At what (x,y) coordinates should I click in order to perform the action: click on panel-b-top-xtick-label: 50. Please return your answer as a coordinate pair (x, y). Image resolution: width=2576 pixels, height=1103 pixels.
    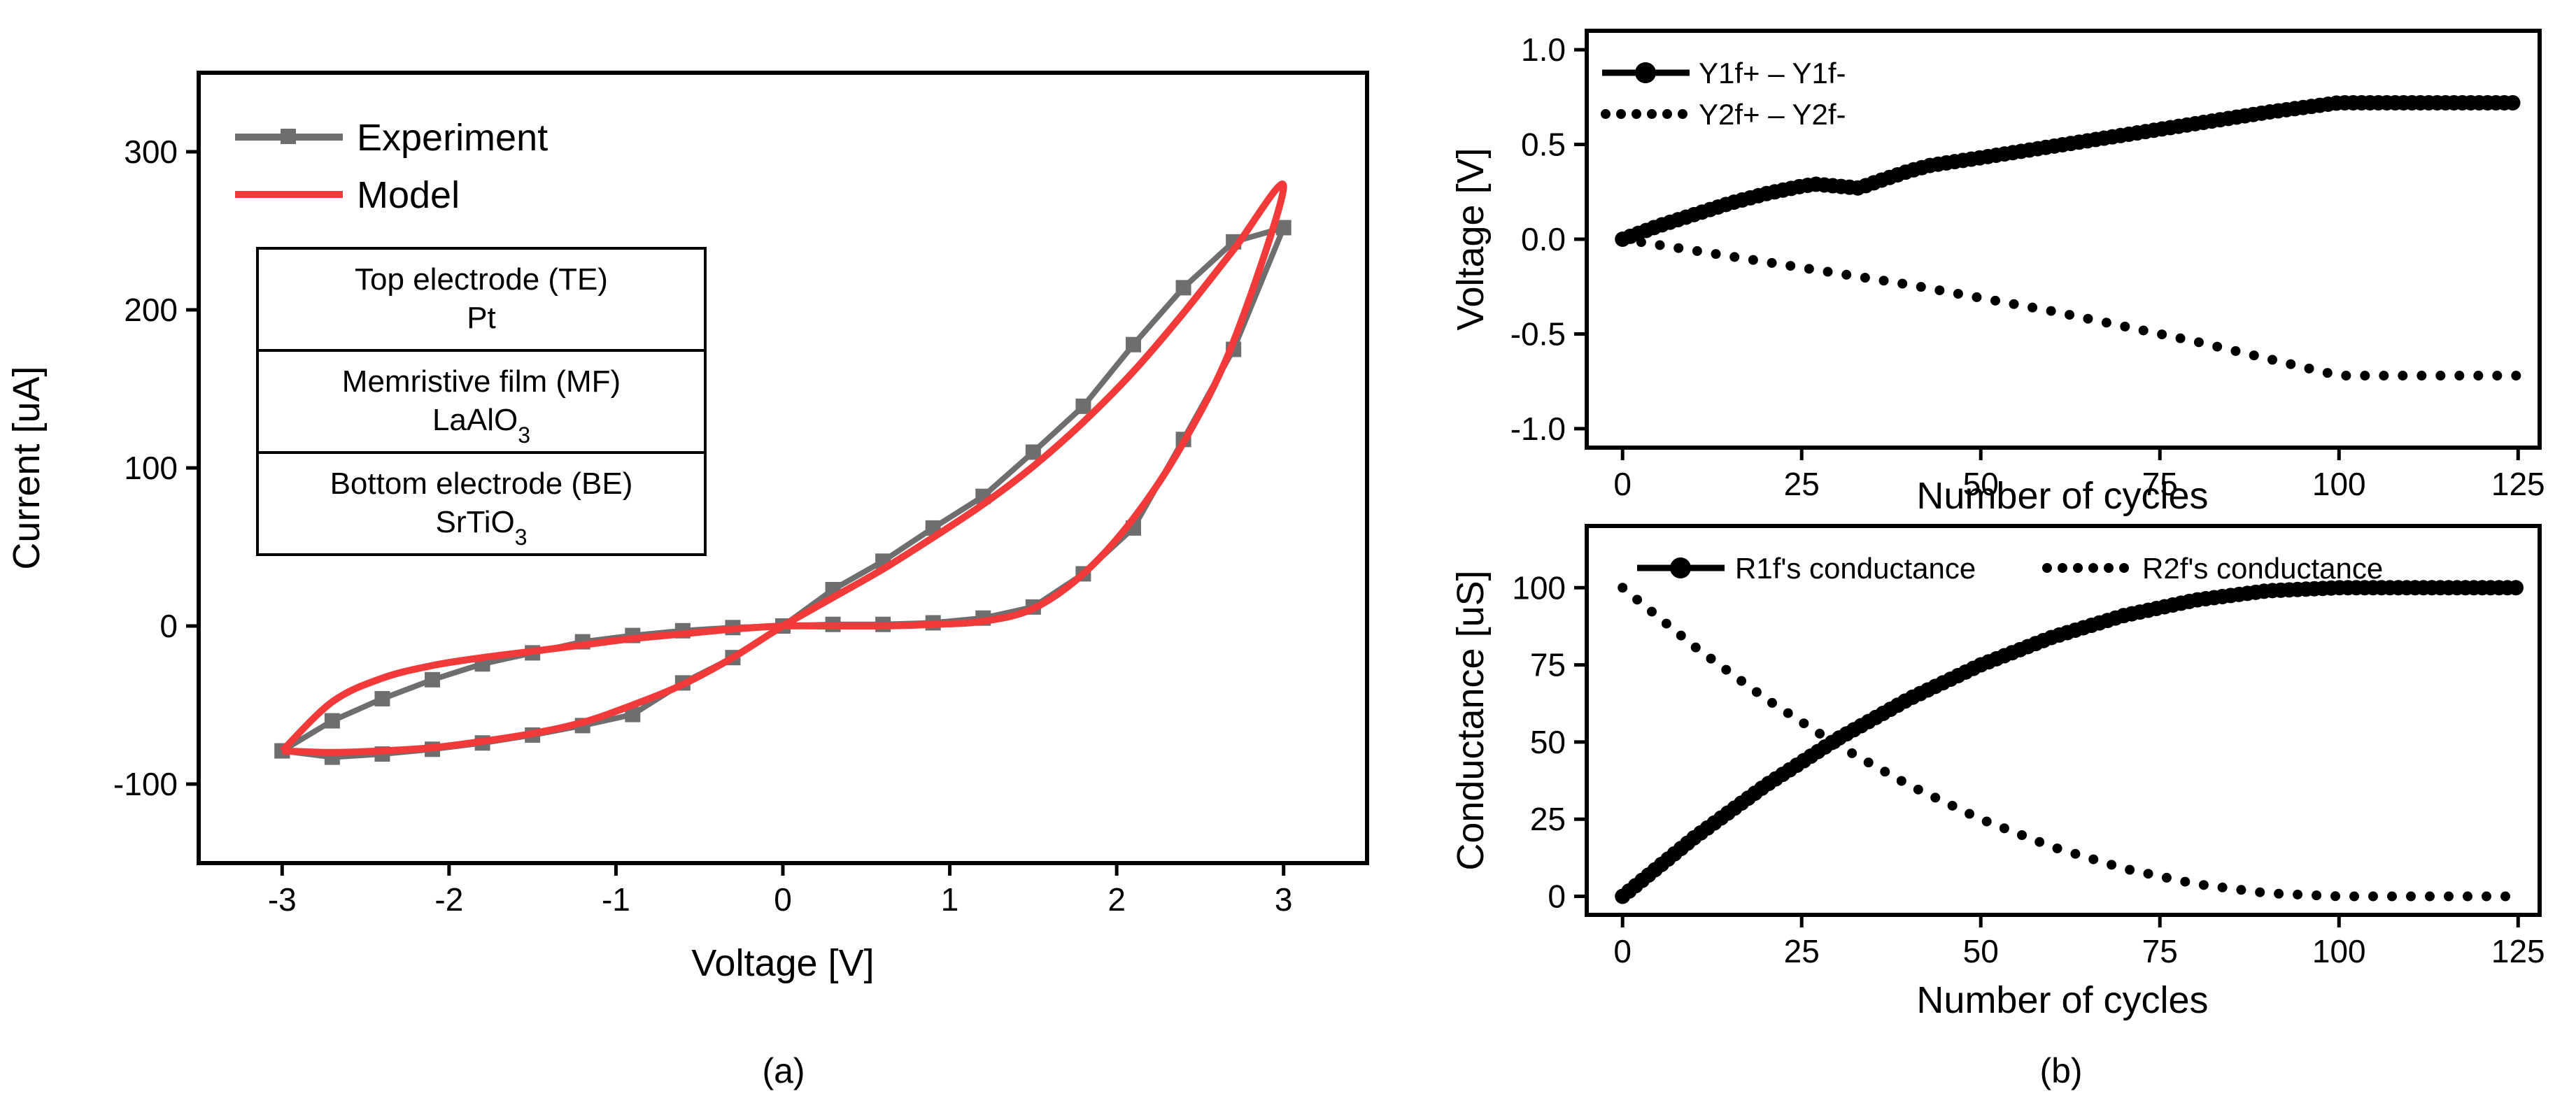
    Looking at the image, I should click on (1981, 484).